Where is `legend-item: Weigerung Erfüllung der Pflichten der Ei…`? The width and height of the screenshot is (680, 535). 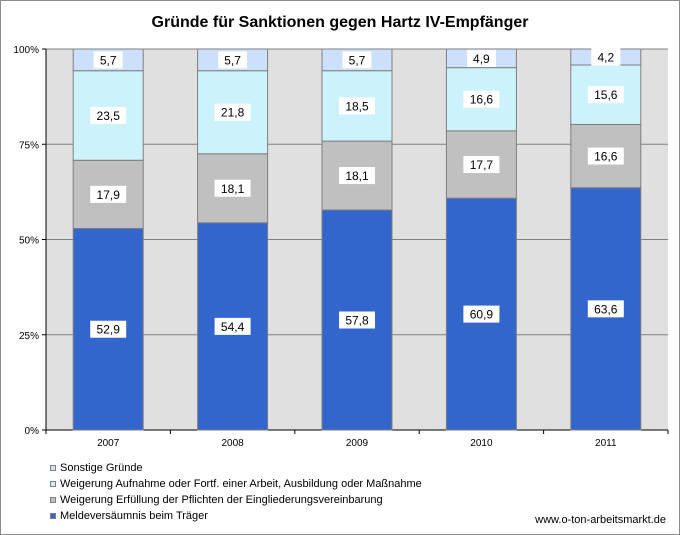
legend-item: Weigerung Erfüllung der Pflichten der Ei… is located at coordinates (236, 500).